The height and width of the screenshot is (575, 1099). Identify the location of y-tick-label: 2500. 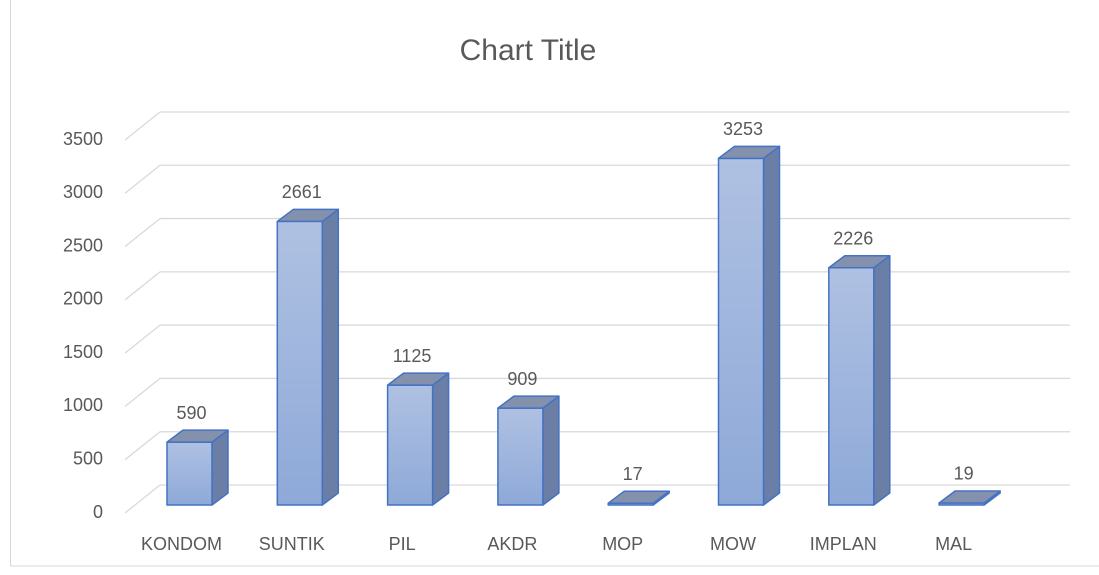
(83, 245).